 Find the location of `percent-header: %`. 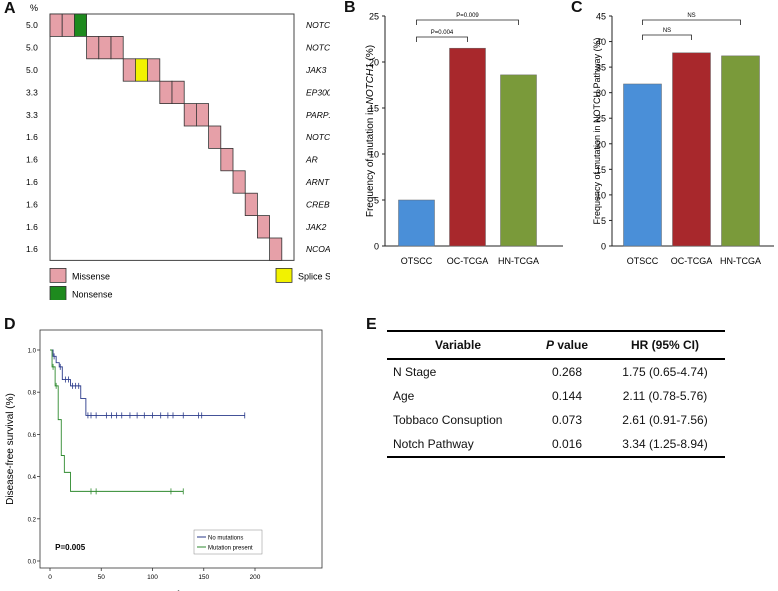

percent-header: % is located at coordinates (34, 8).